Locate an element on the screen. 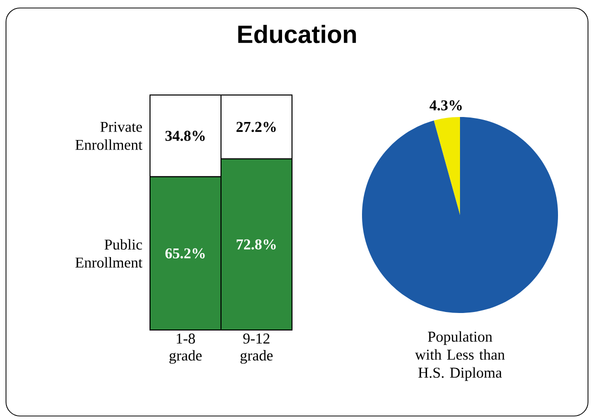 The width and height of the screenshot is (594, 420). data-label: 65.2% is located at coordinates (185, 253).